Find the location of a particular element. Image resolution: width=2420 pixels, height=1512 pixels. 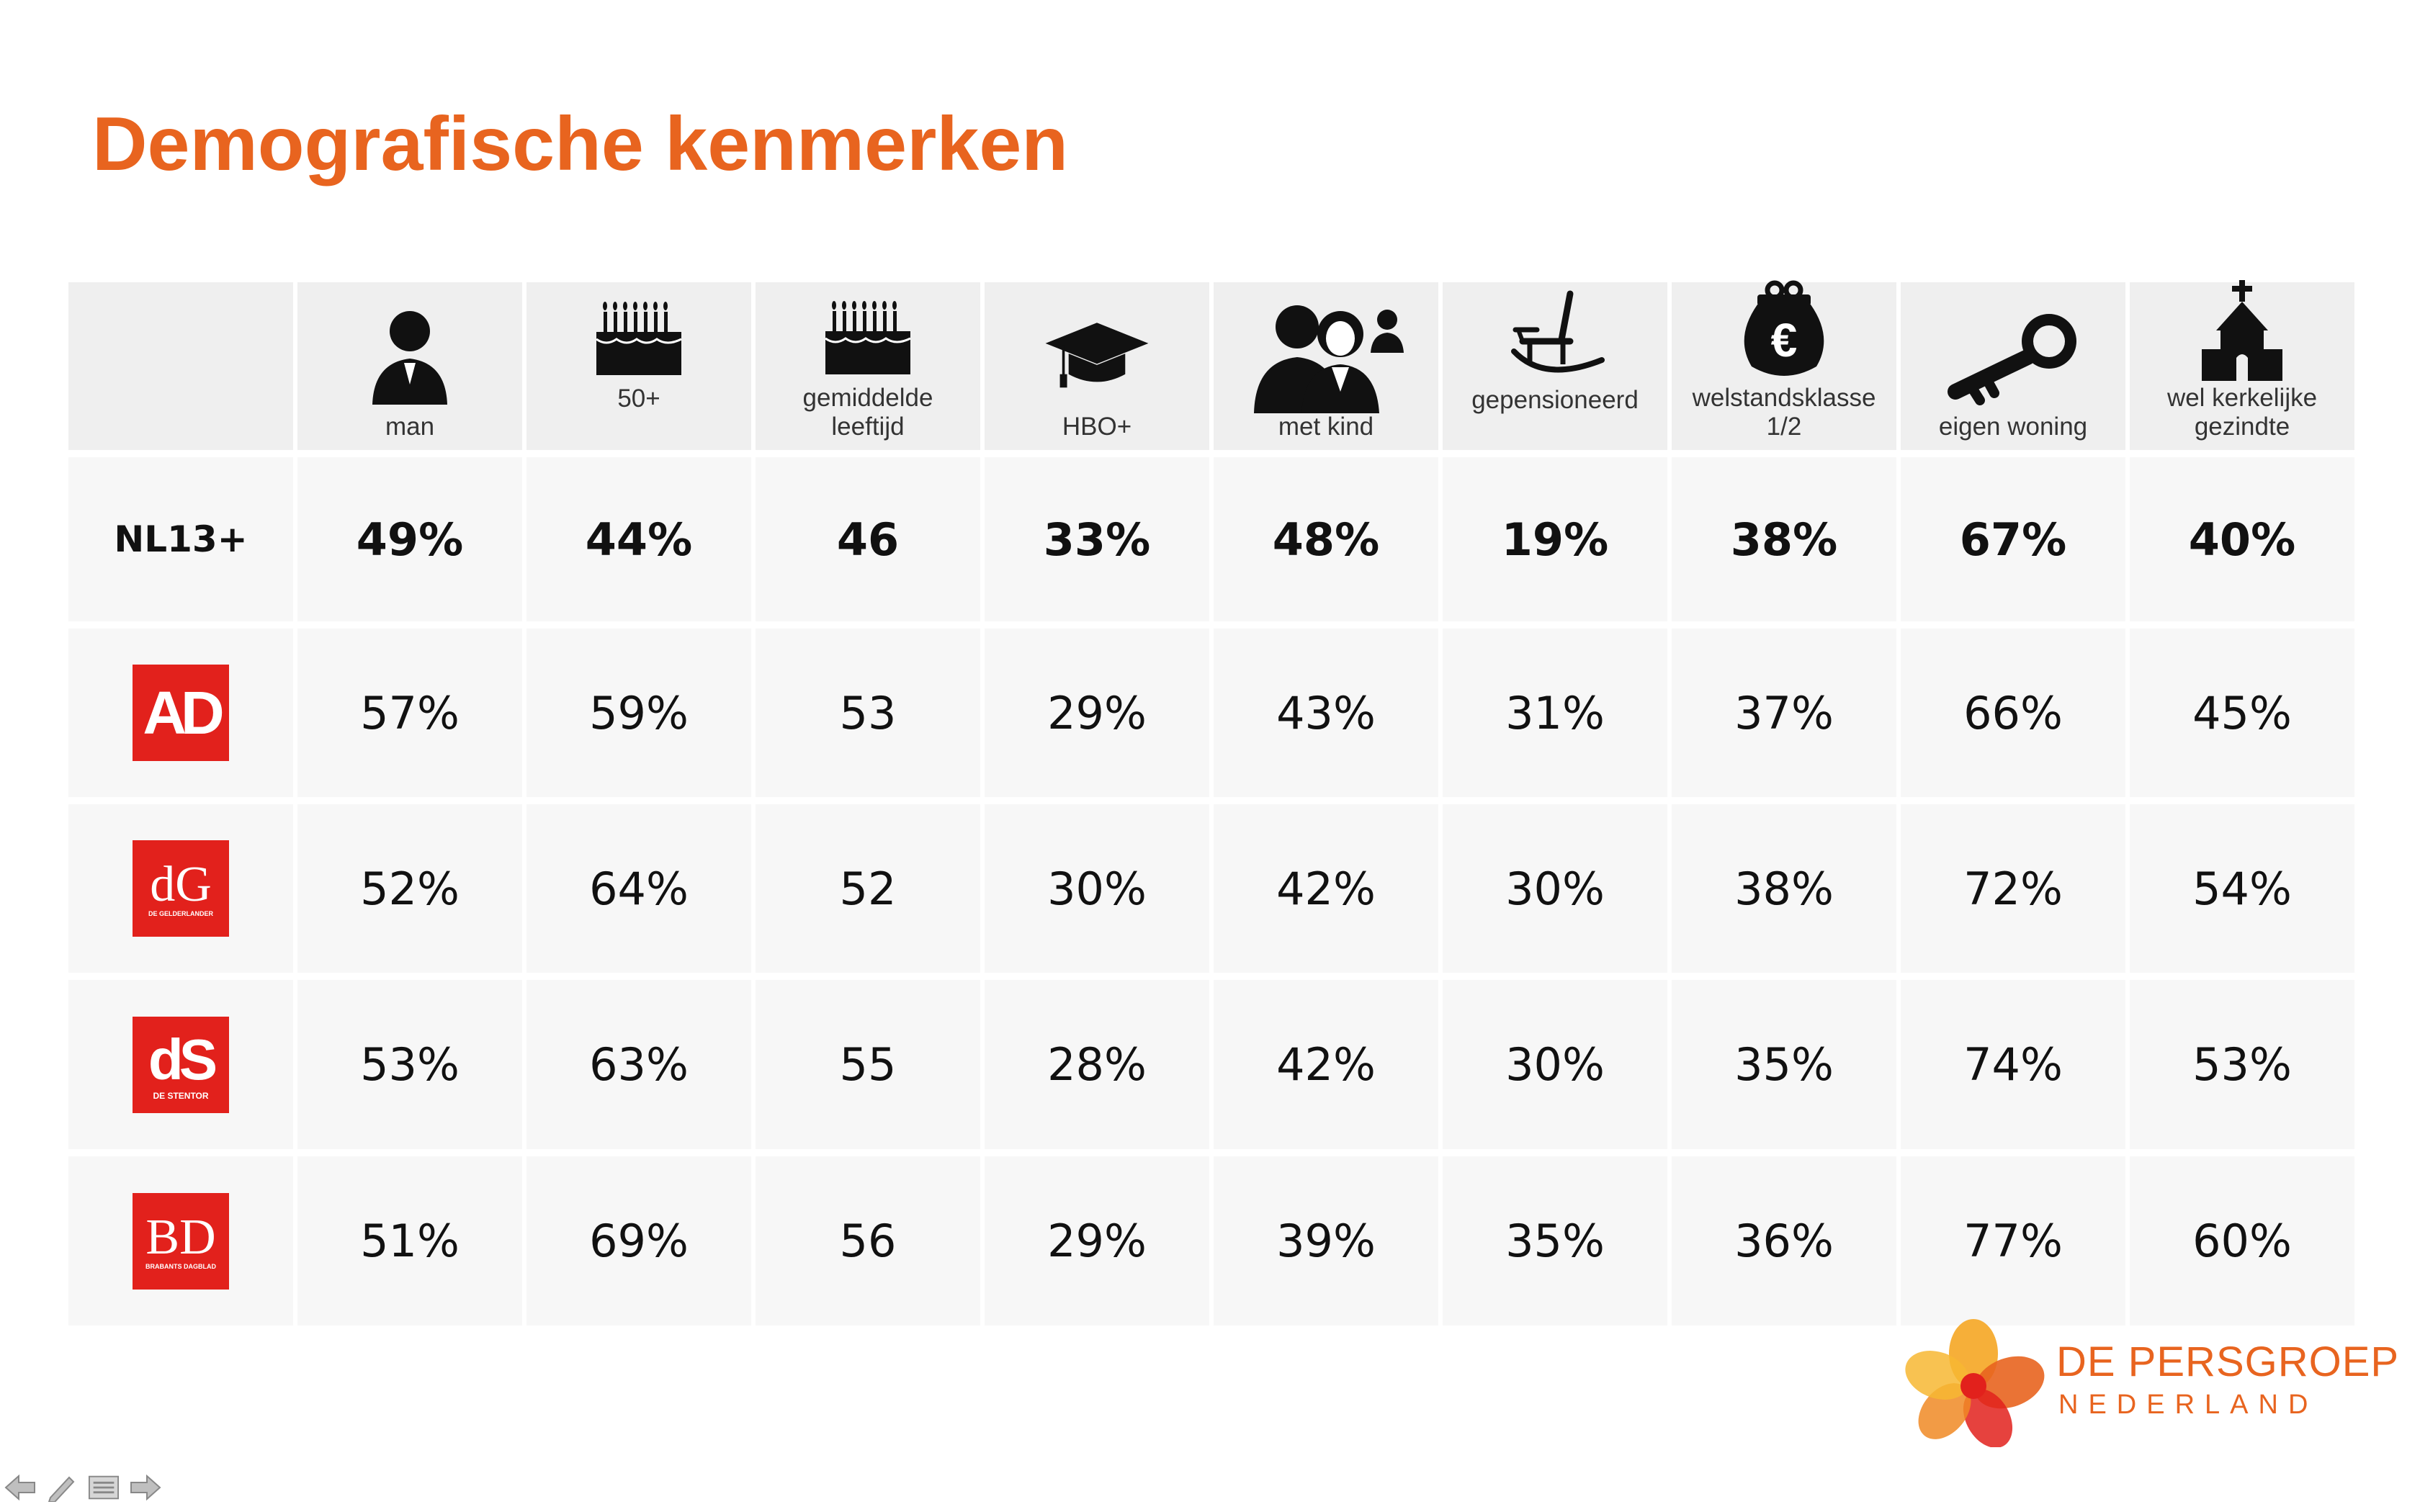

data-cell: 43% is located at coordinates (1326, 713).